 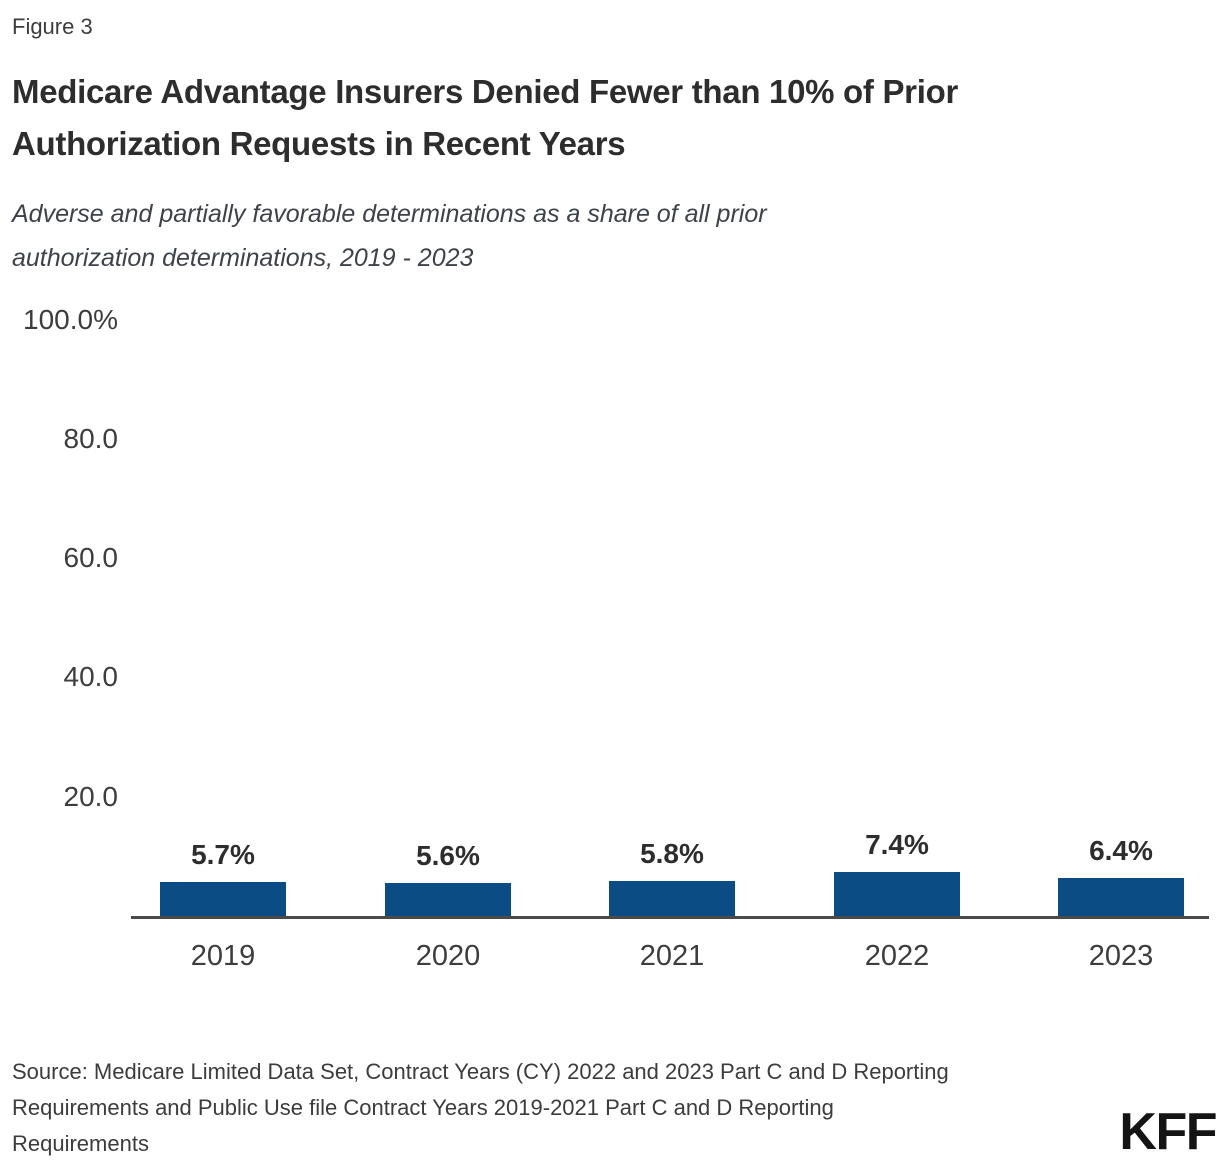 What do you see at coordinates (672, 853) in the screenshot?
I see `bar-value-label-2021: 5.8%` at bounding box center [672, 853].